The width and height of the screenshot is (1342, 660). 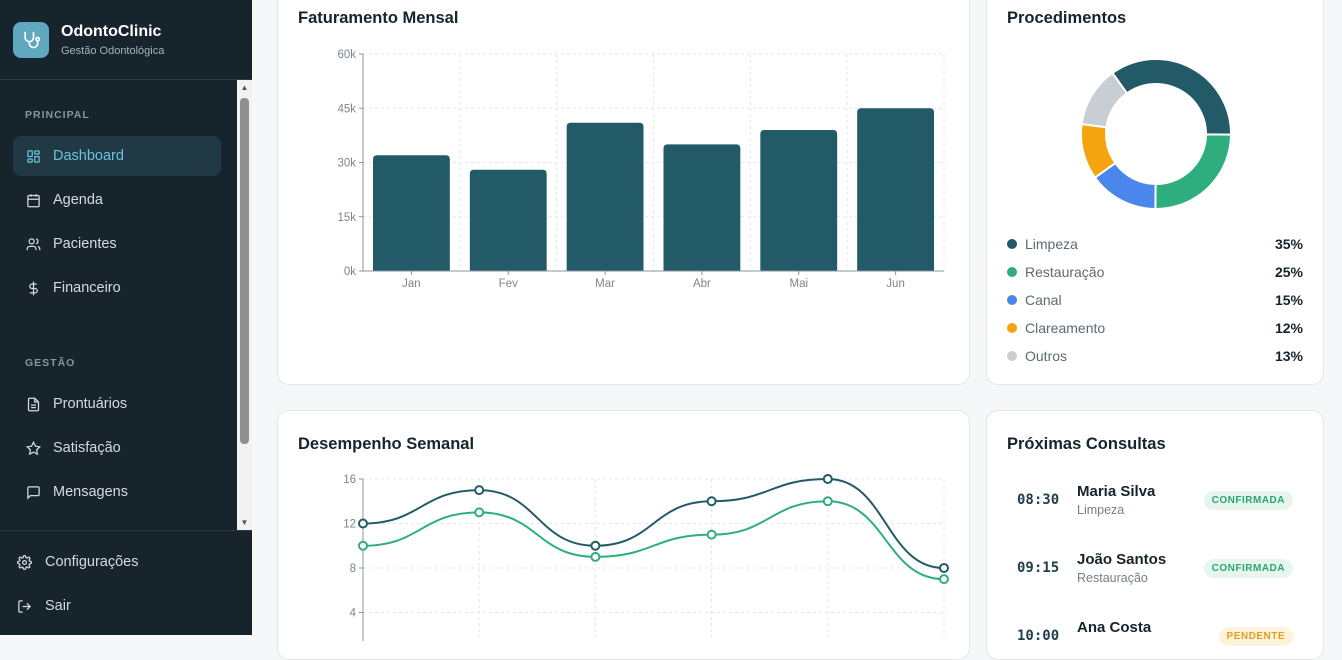 I want to click on status-badge: PENDENTE, so click(x=1255, y=636).